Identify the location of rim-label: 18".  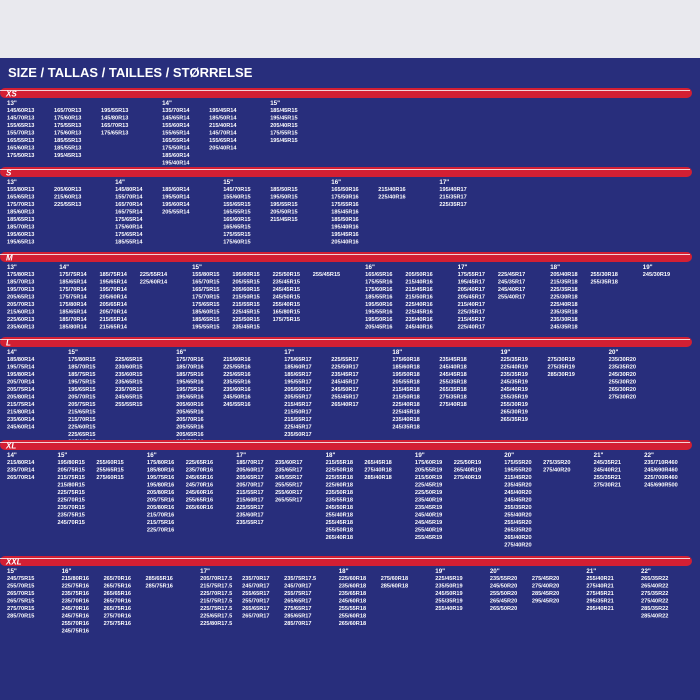
(344, 571).